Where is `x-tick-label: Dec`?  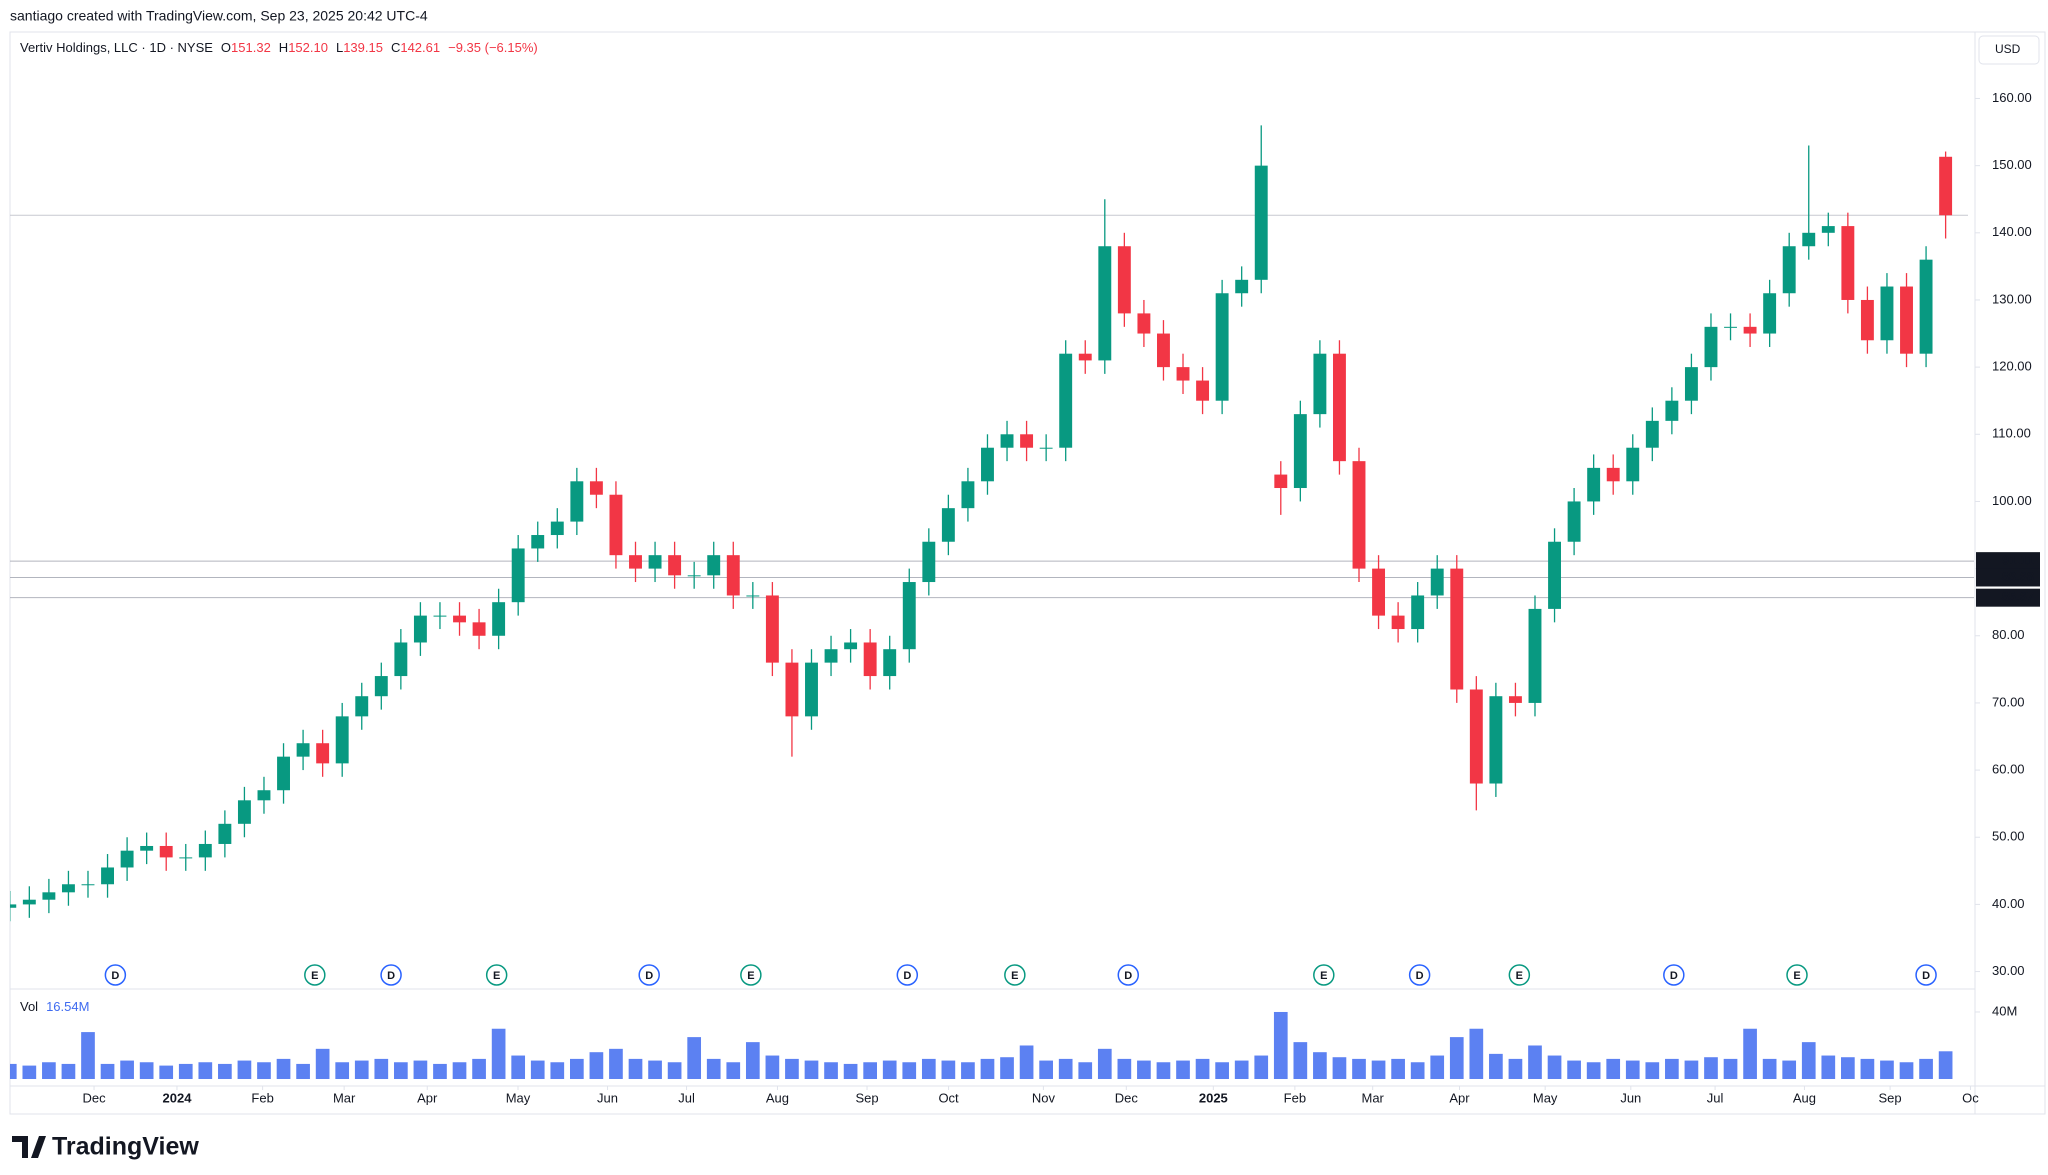
x-tick-label: Dec is located at coordinates (94, 1097).